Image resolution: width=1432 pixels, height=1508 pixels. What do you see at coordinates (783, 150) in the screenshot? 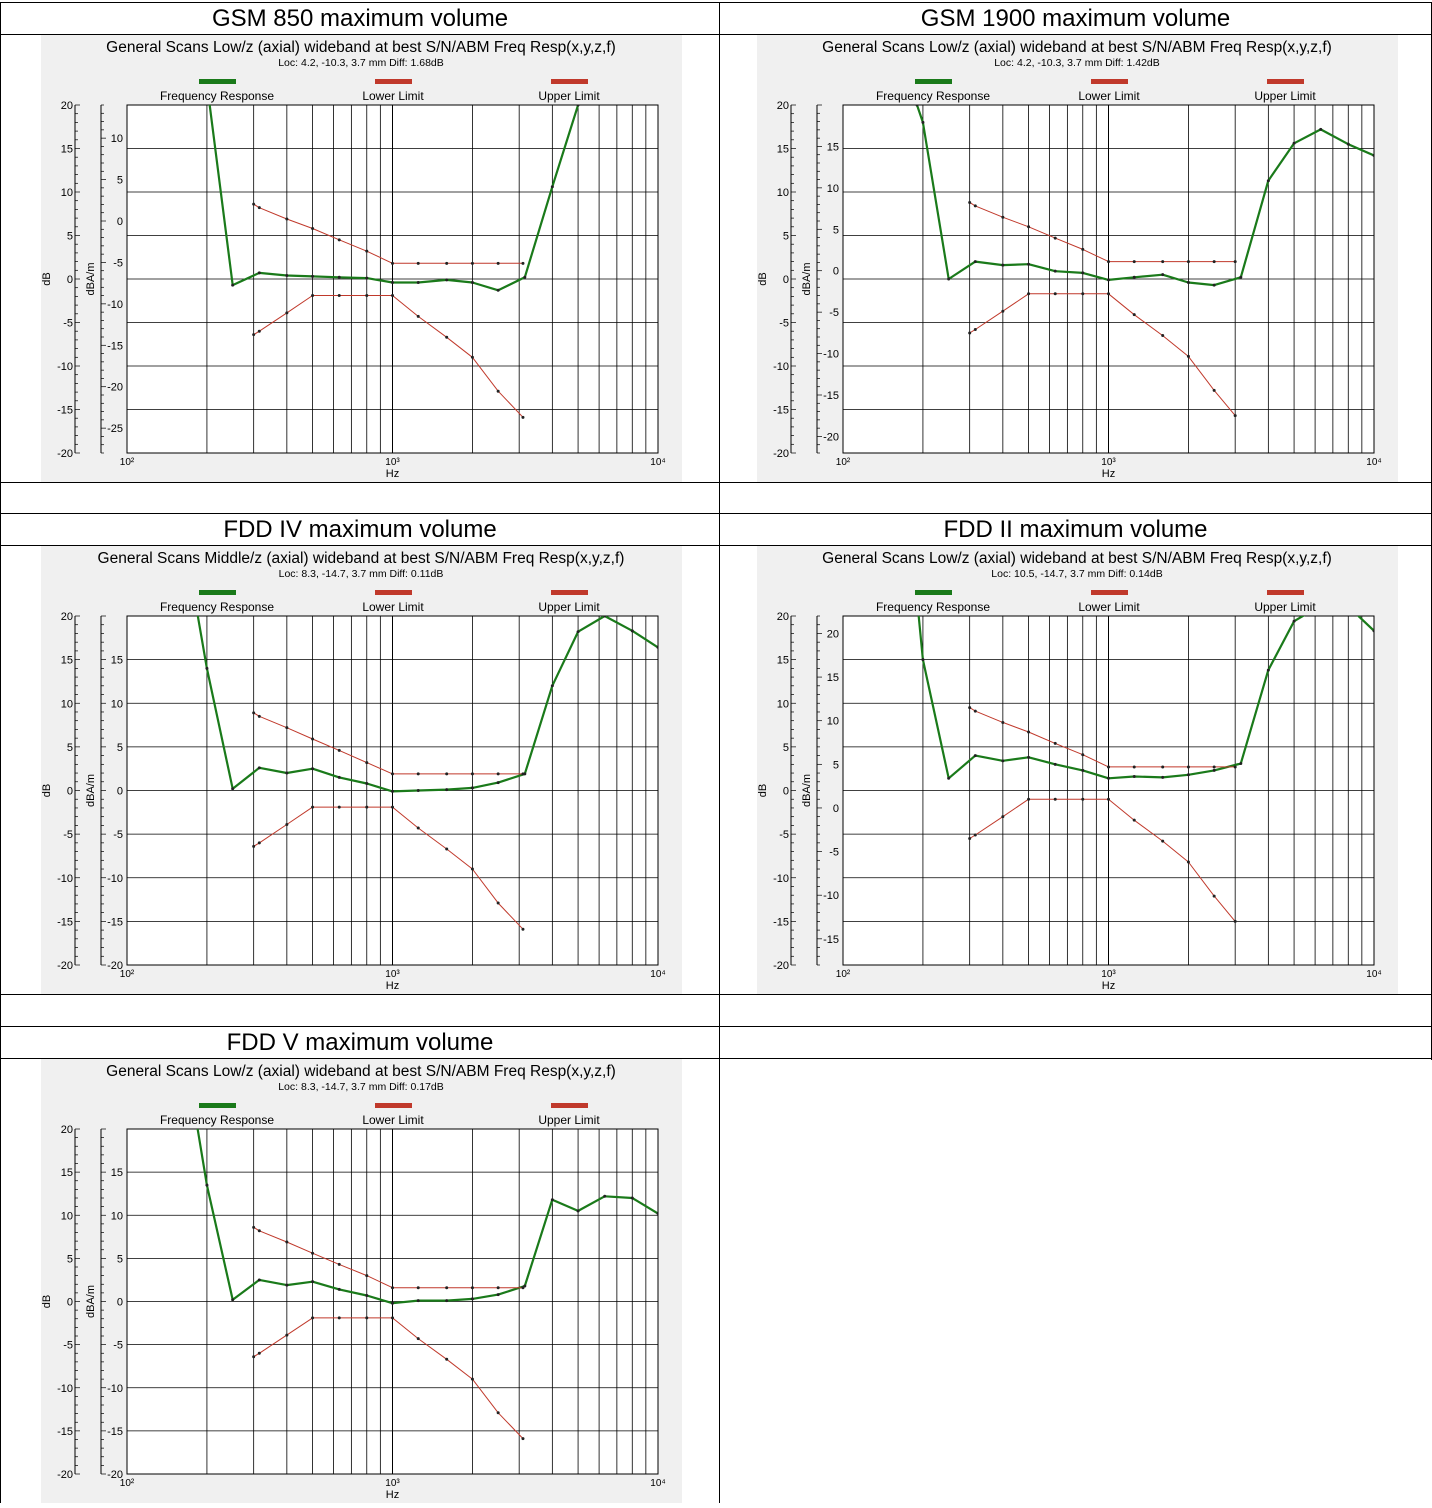
I see `y-tick-label-left: 15` at bounding box center [783, 150].